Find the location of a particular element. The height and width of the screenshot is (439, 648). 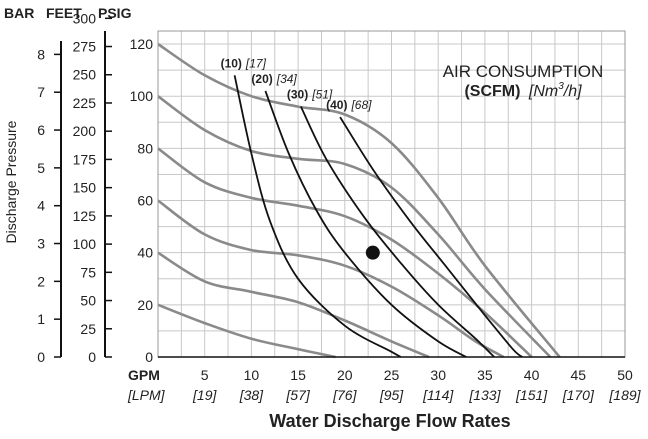

operating-point-marker is located at coordinates (372, 252).